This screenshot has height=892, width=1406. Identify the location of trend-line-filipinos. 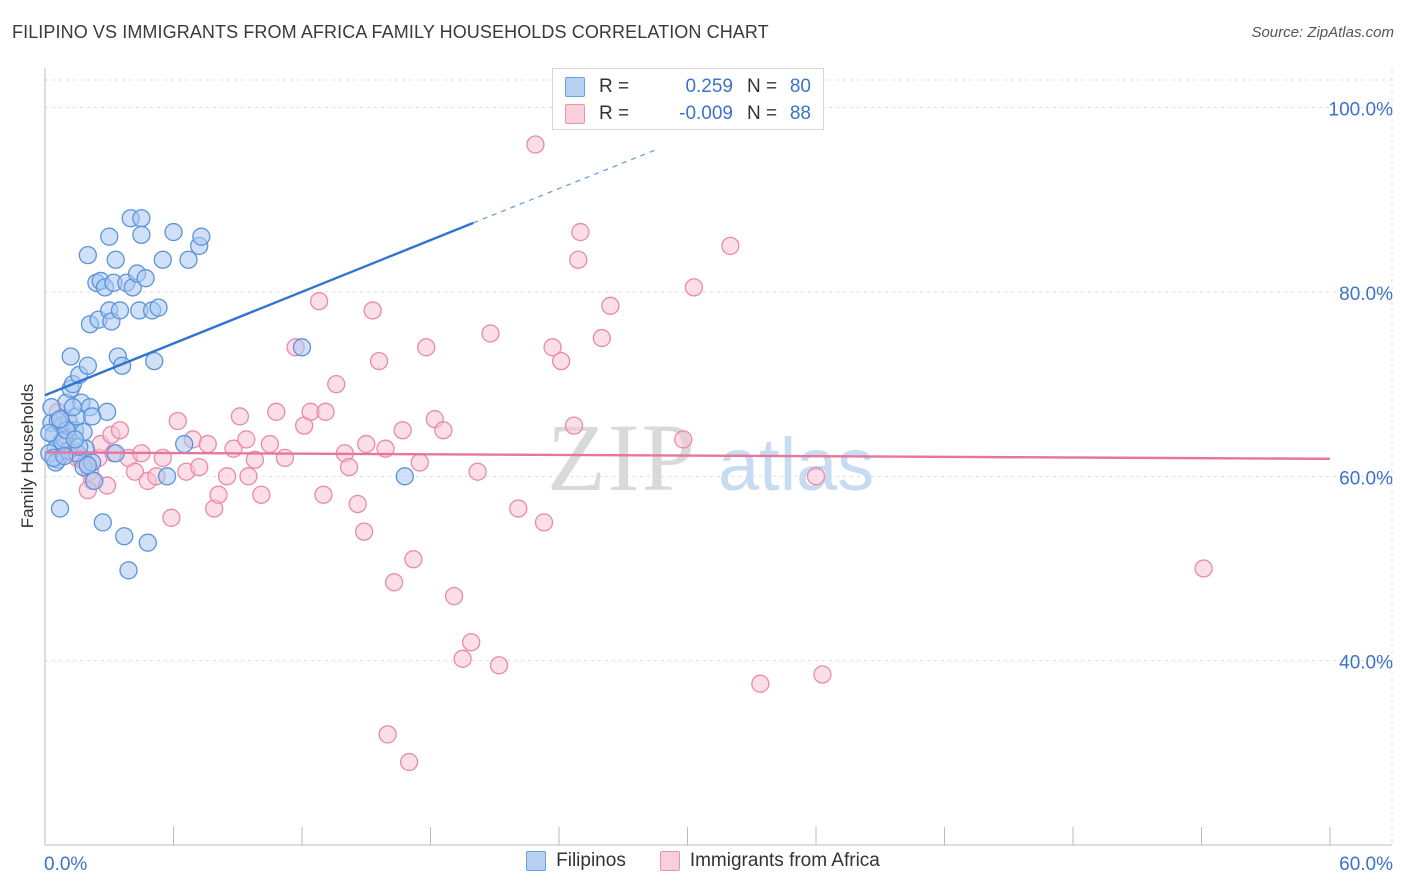
(259, 309).